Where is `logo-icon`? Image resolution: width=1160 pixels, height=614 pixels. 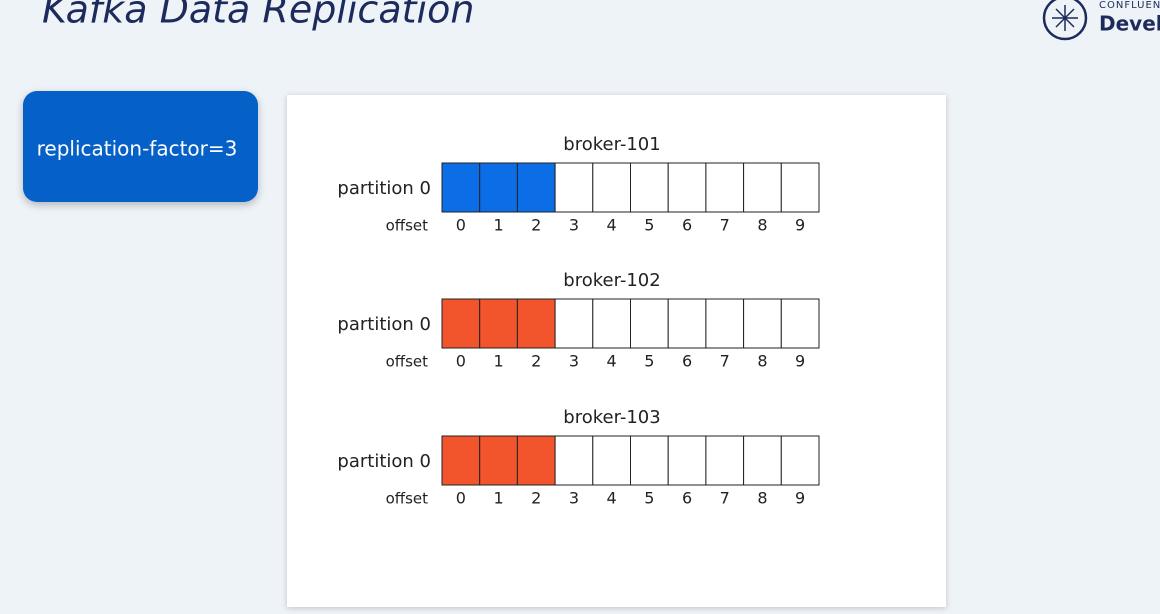
logo-icon is located at coordinates (1065, 20).